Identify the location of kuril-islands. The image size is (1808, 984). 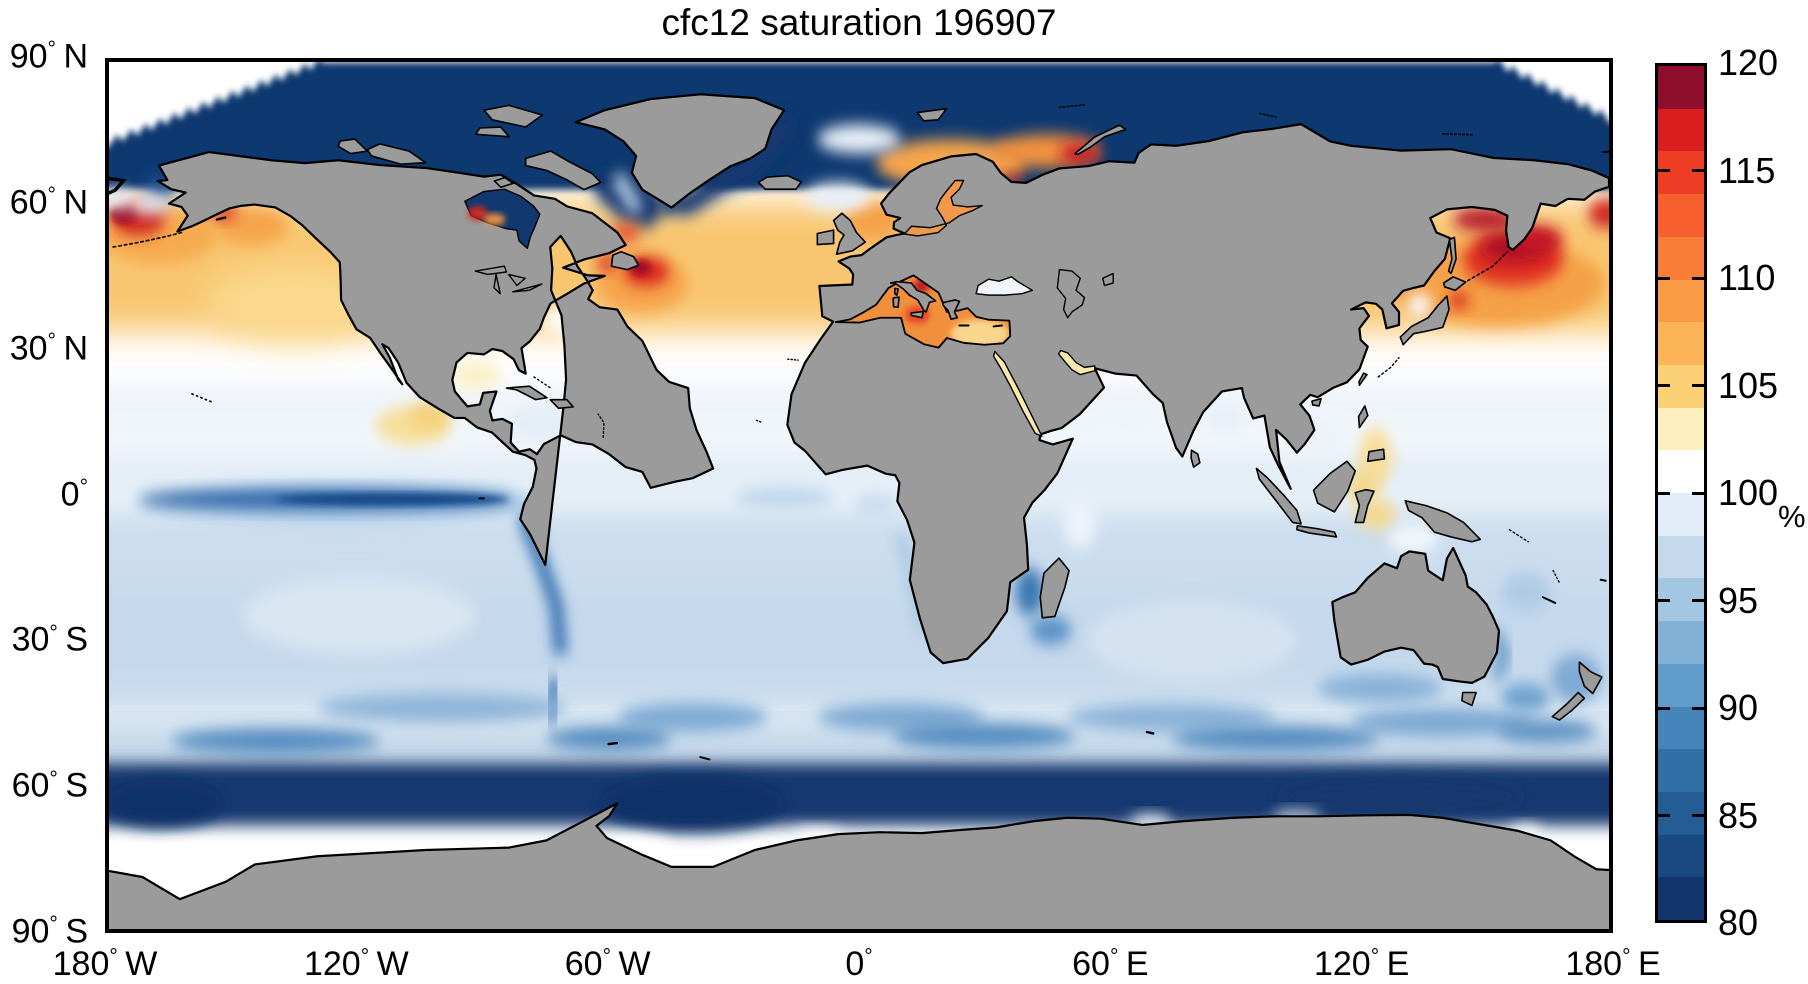
(1488, 266).